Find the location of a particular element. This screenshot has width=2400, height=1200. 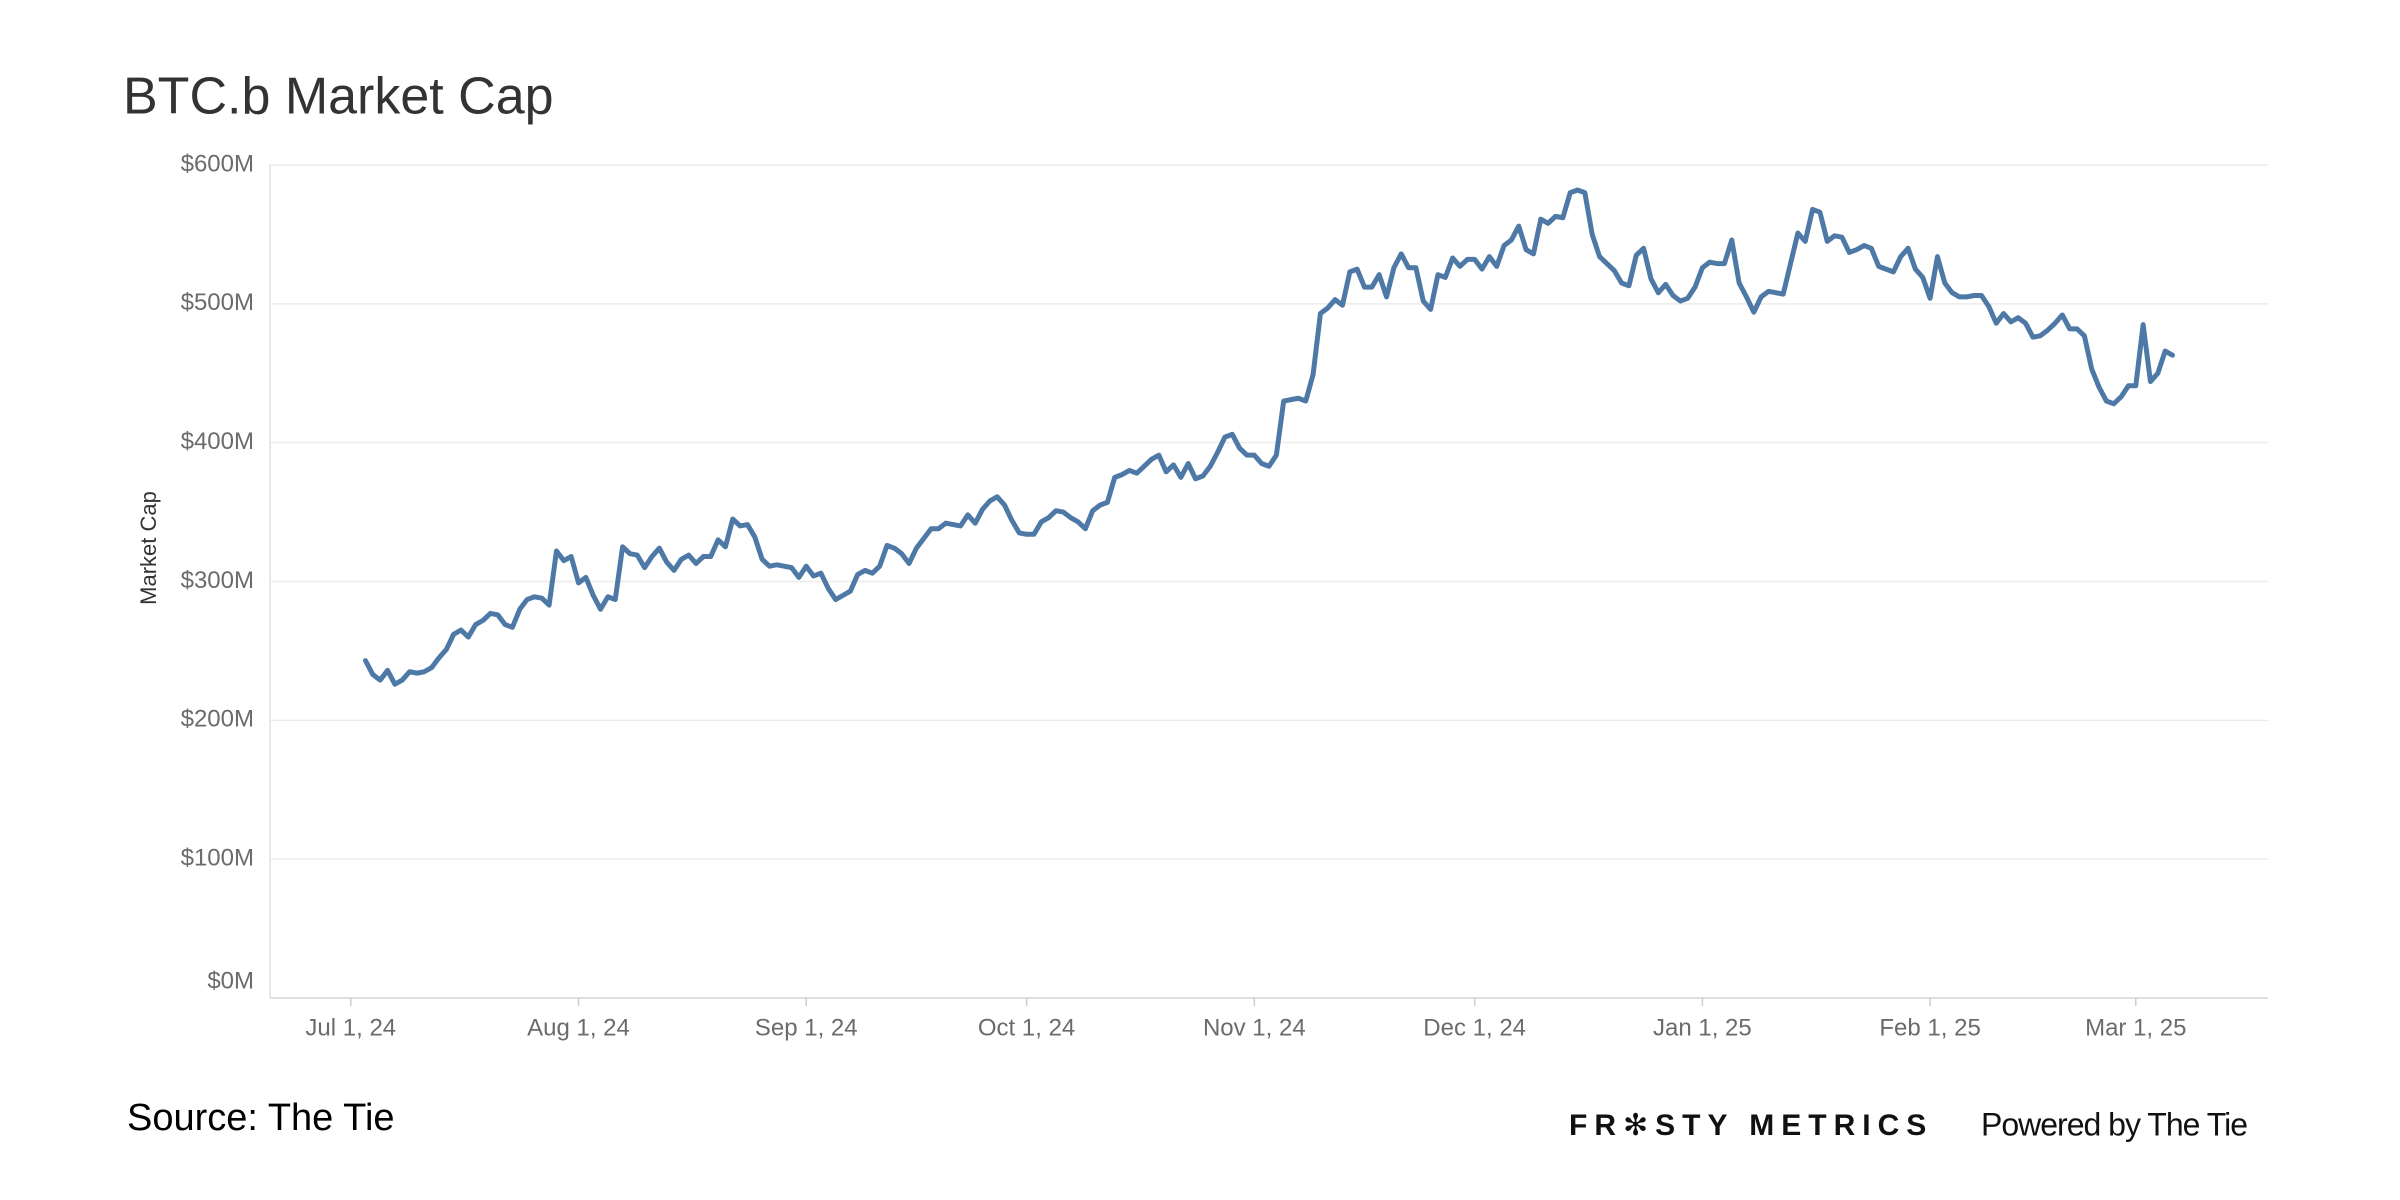

x-tick-label: Feb 1, 25 is located at coordinates (1929, 1027).